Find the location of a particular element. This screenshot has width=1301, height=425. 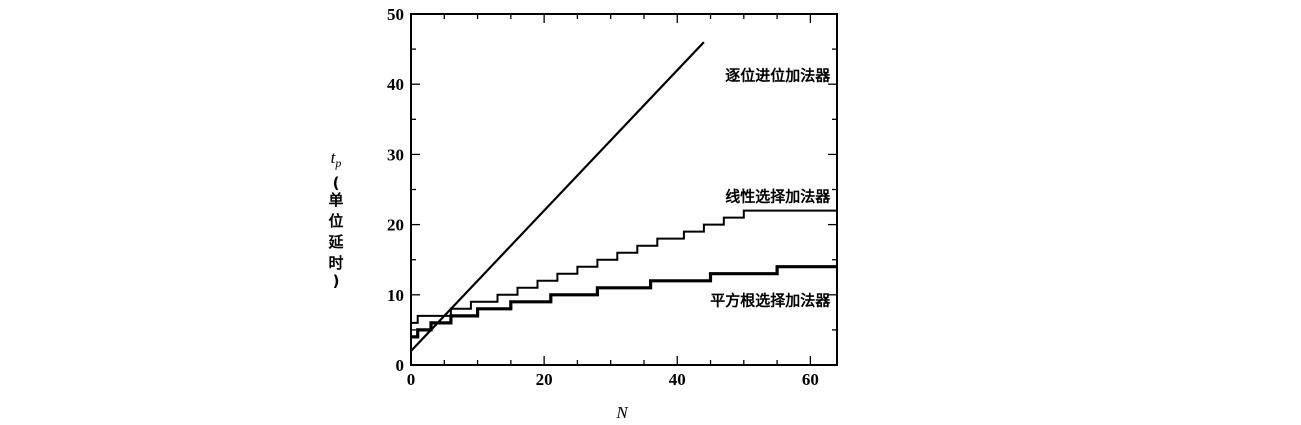

y-axis-unit-paren-close: ) is located at coordinates (336, 281).